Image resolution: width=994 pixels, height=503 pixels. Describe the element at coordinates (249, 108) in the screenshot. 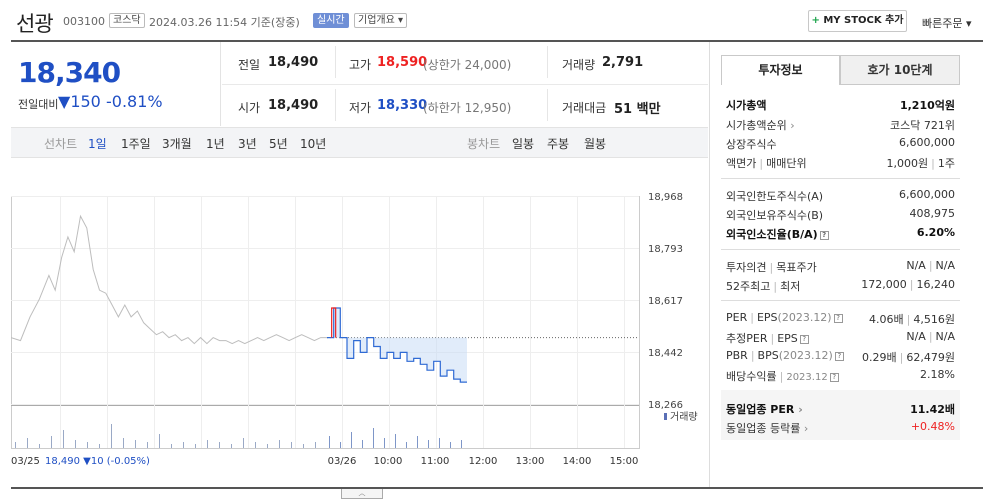

I see `open-label: 시가` at that location.